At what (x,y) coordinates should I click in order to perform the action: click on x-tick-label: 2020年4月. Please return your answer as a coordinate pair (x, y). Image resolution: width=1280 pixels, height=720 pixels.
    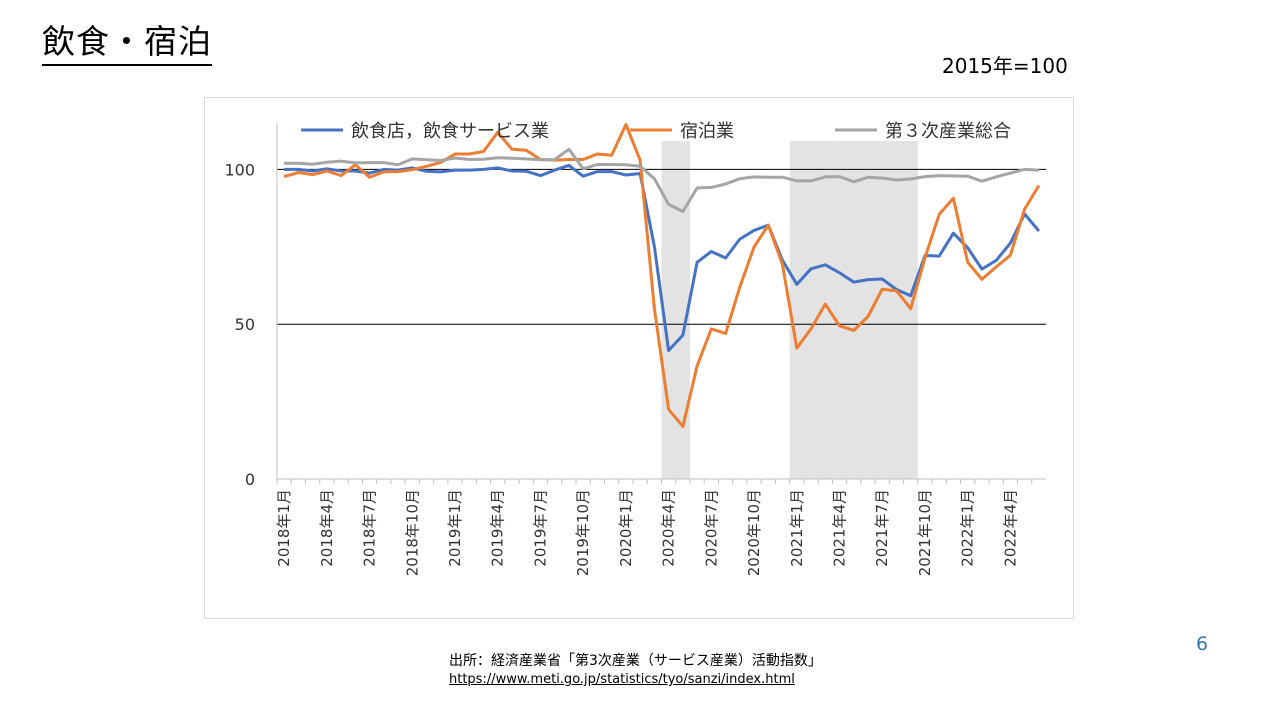
    Looking at the image, I should click on (669, 528).